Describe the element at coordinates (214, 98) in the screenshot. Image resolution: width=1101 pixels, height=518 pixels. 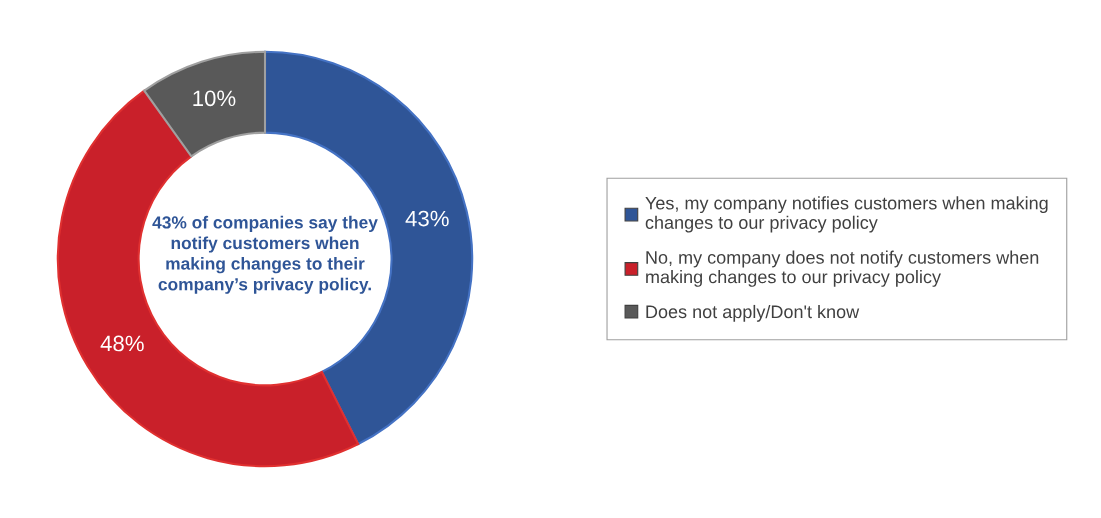
I see `data-label: 10%` at that location.